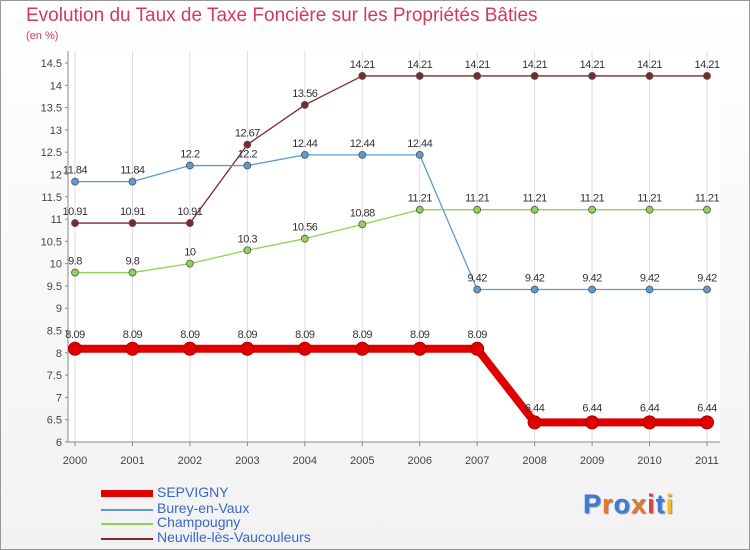 This screenshot has height=550, width=750. Describe the element at coordinates (234, 537) in the screenshot. I see `legend-label: Neuville-lès-Vaucouleurs` at that location.